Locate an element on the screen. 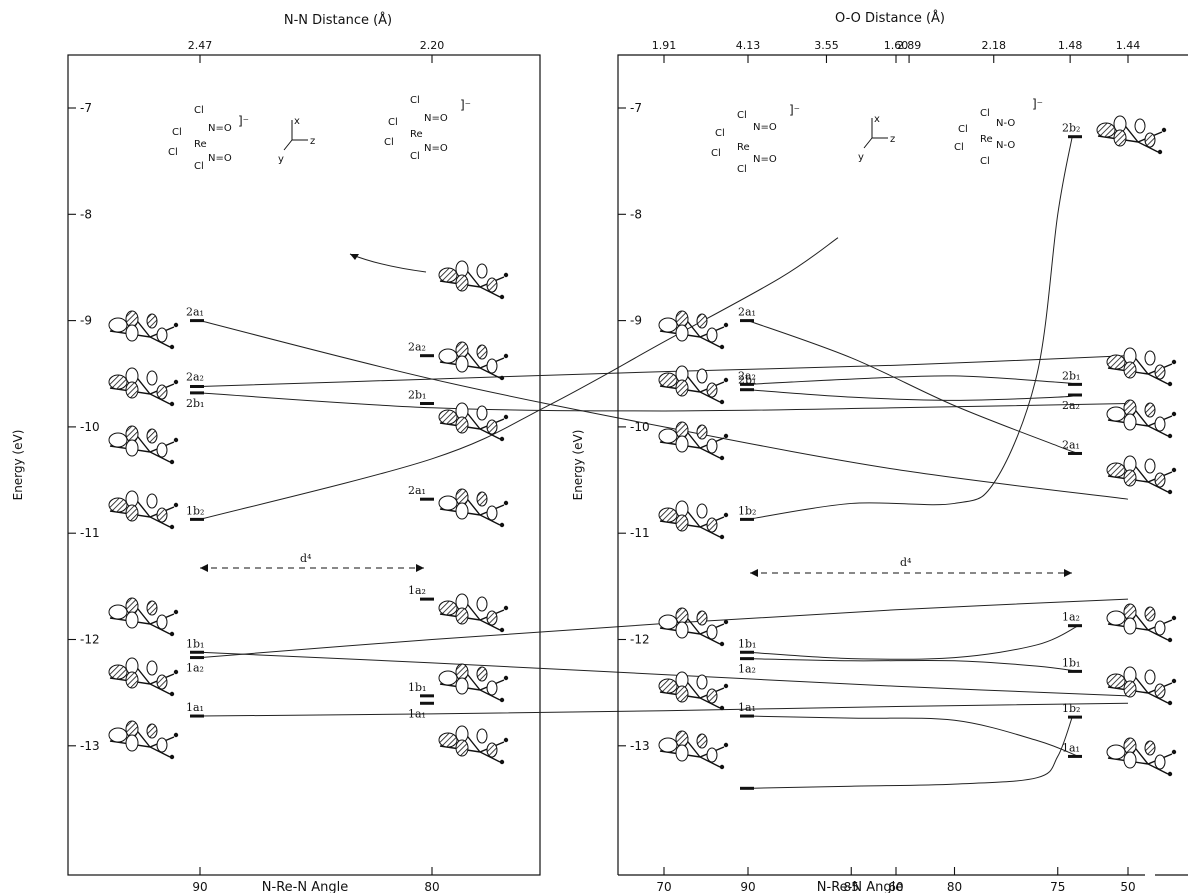 The width and height of the screenshot is (1188, 893). level-label-left: 1b₂ is located at coordinates (195, 510).